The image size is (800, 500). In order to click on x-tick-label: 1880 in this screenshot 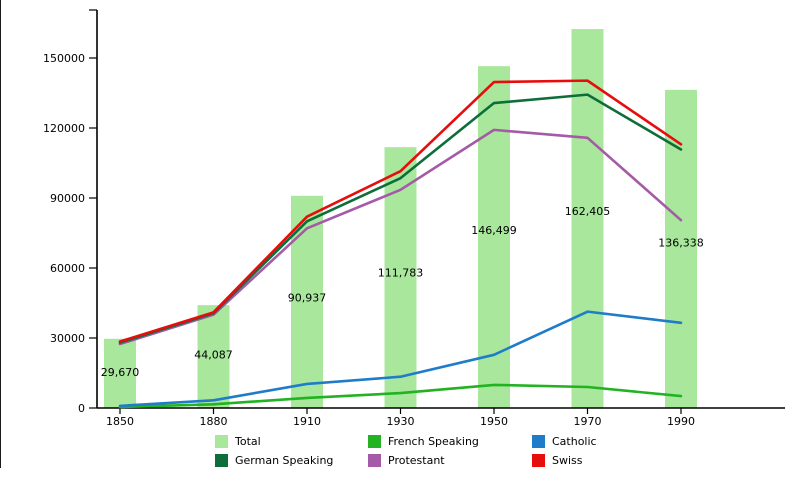, I will do `click(214, 421)`.